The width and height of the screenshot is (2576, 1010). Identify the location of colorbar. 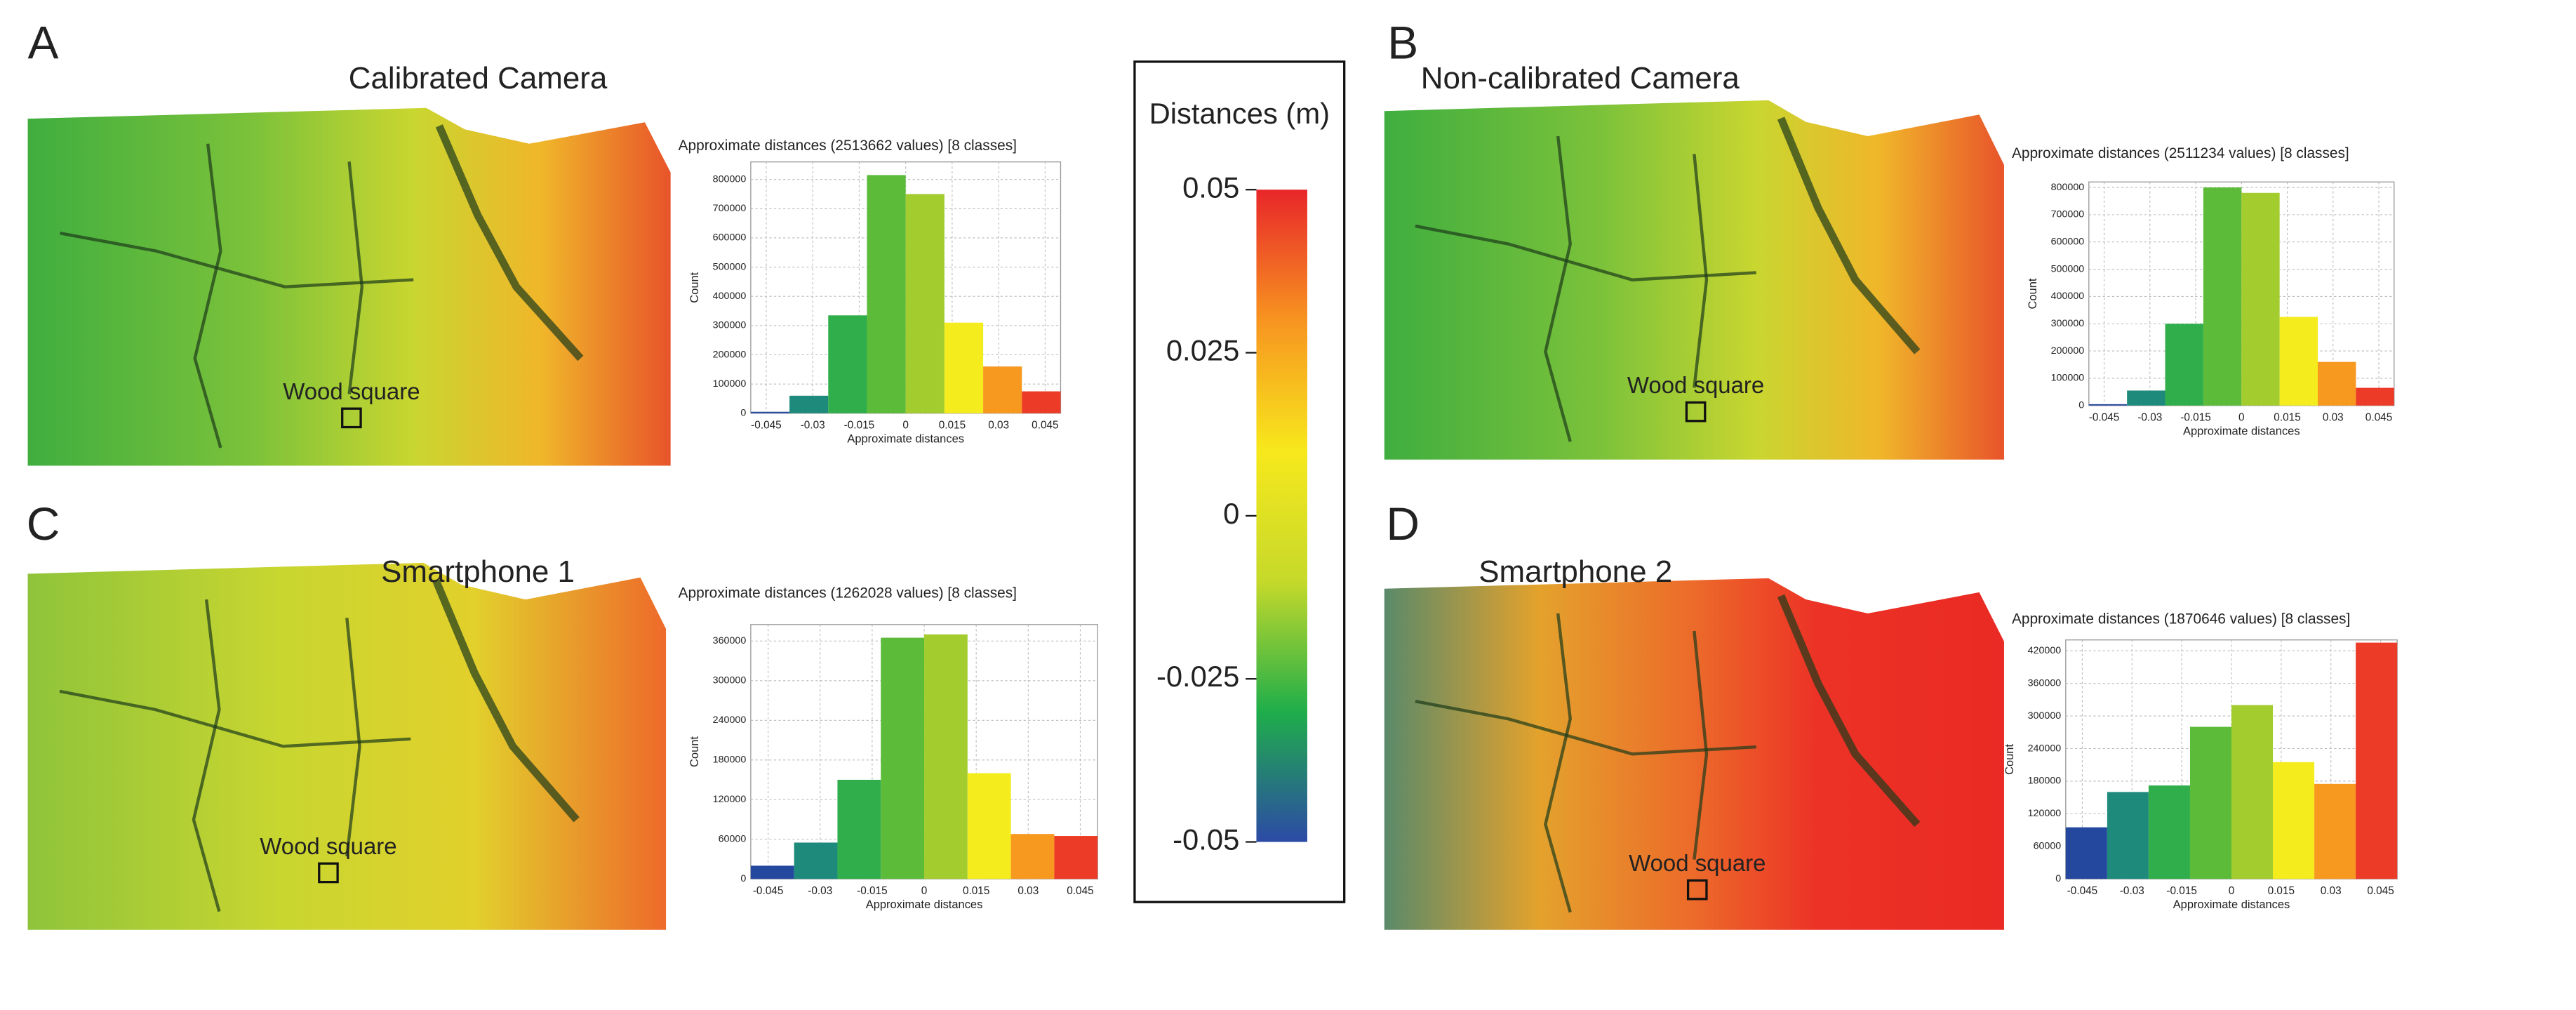
(1281, 516).